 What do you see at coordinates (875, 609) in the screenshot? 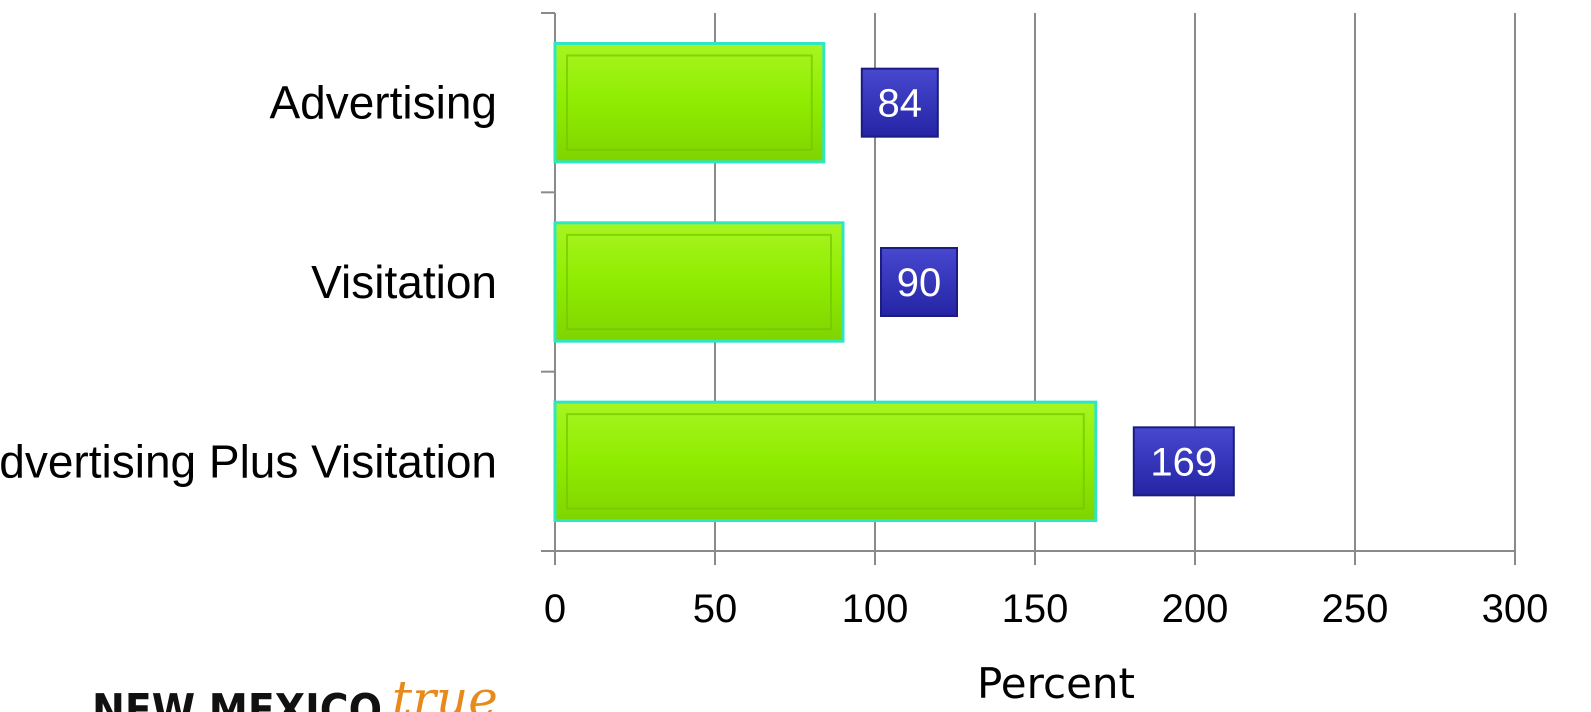
I see `x-tick-label: 100` at bounding box center [875, 609].